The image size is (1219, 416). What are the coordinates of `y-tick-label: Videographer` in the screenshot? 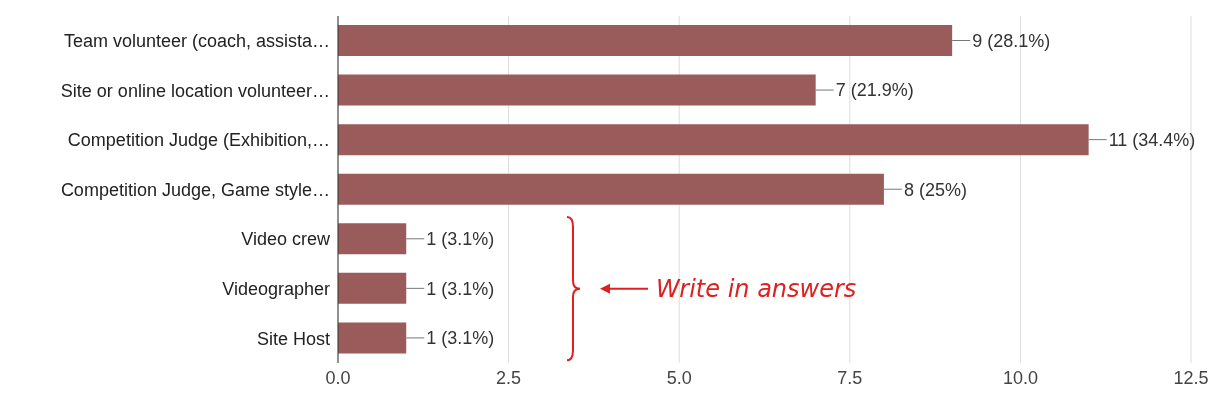 It's located at (276, 289).